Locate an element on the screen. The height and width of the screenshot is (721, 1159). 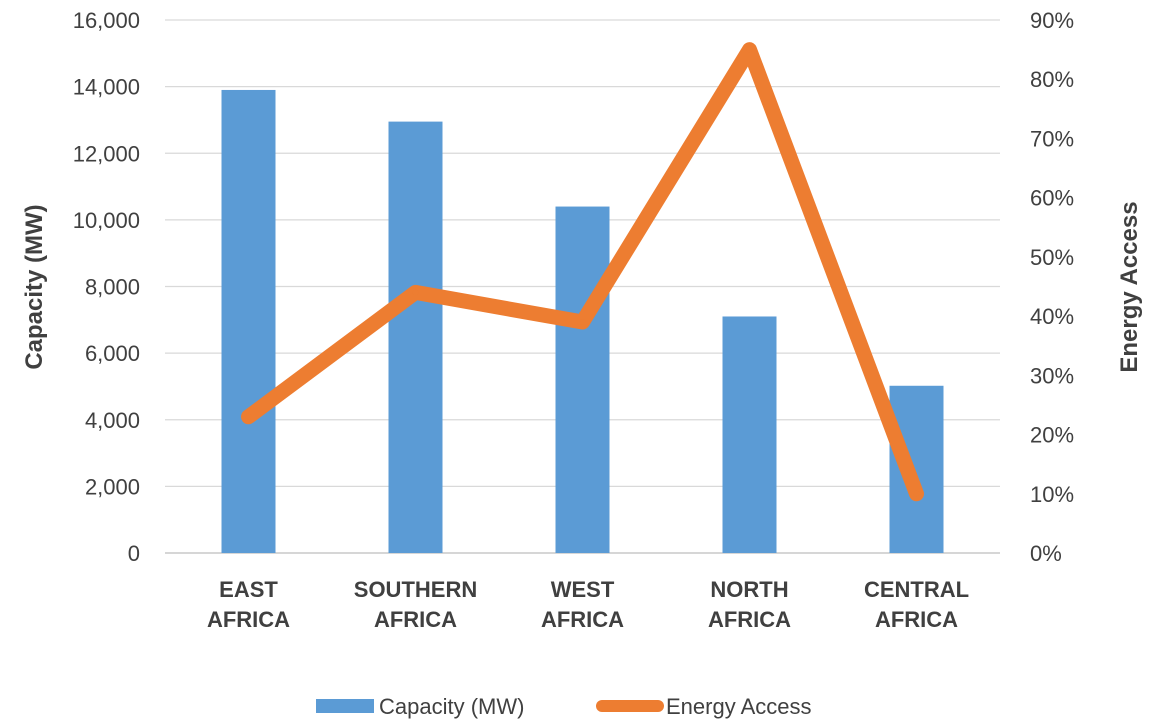
right-tick-label: 50% is located at coordinates (1052, 257).